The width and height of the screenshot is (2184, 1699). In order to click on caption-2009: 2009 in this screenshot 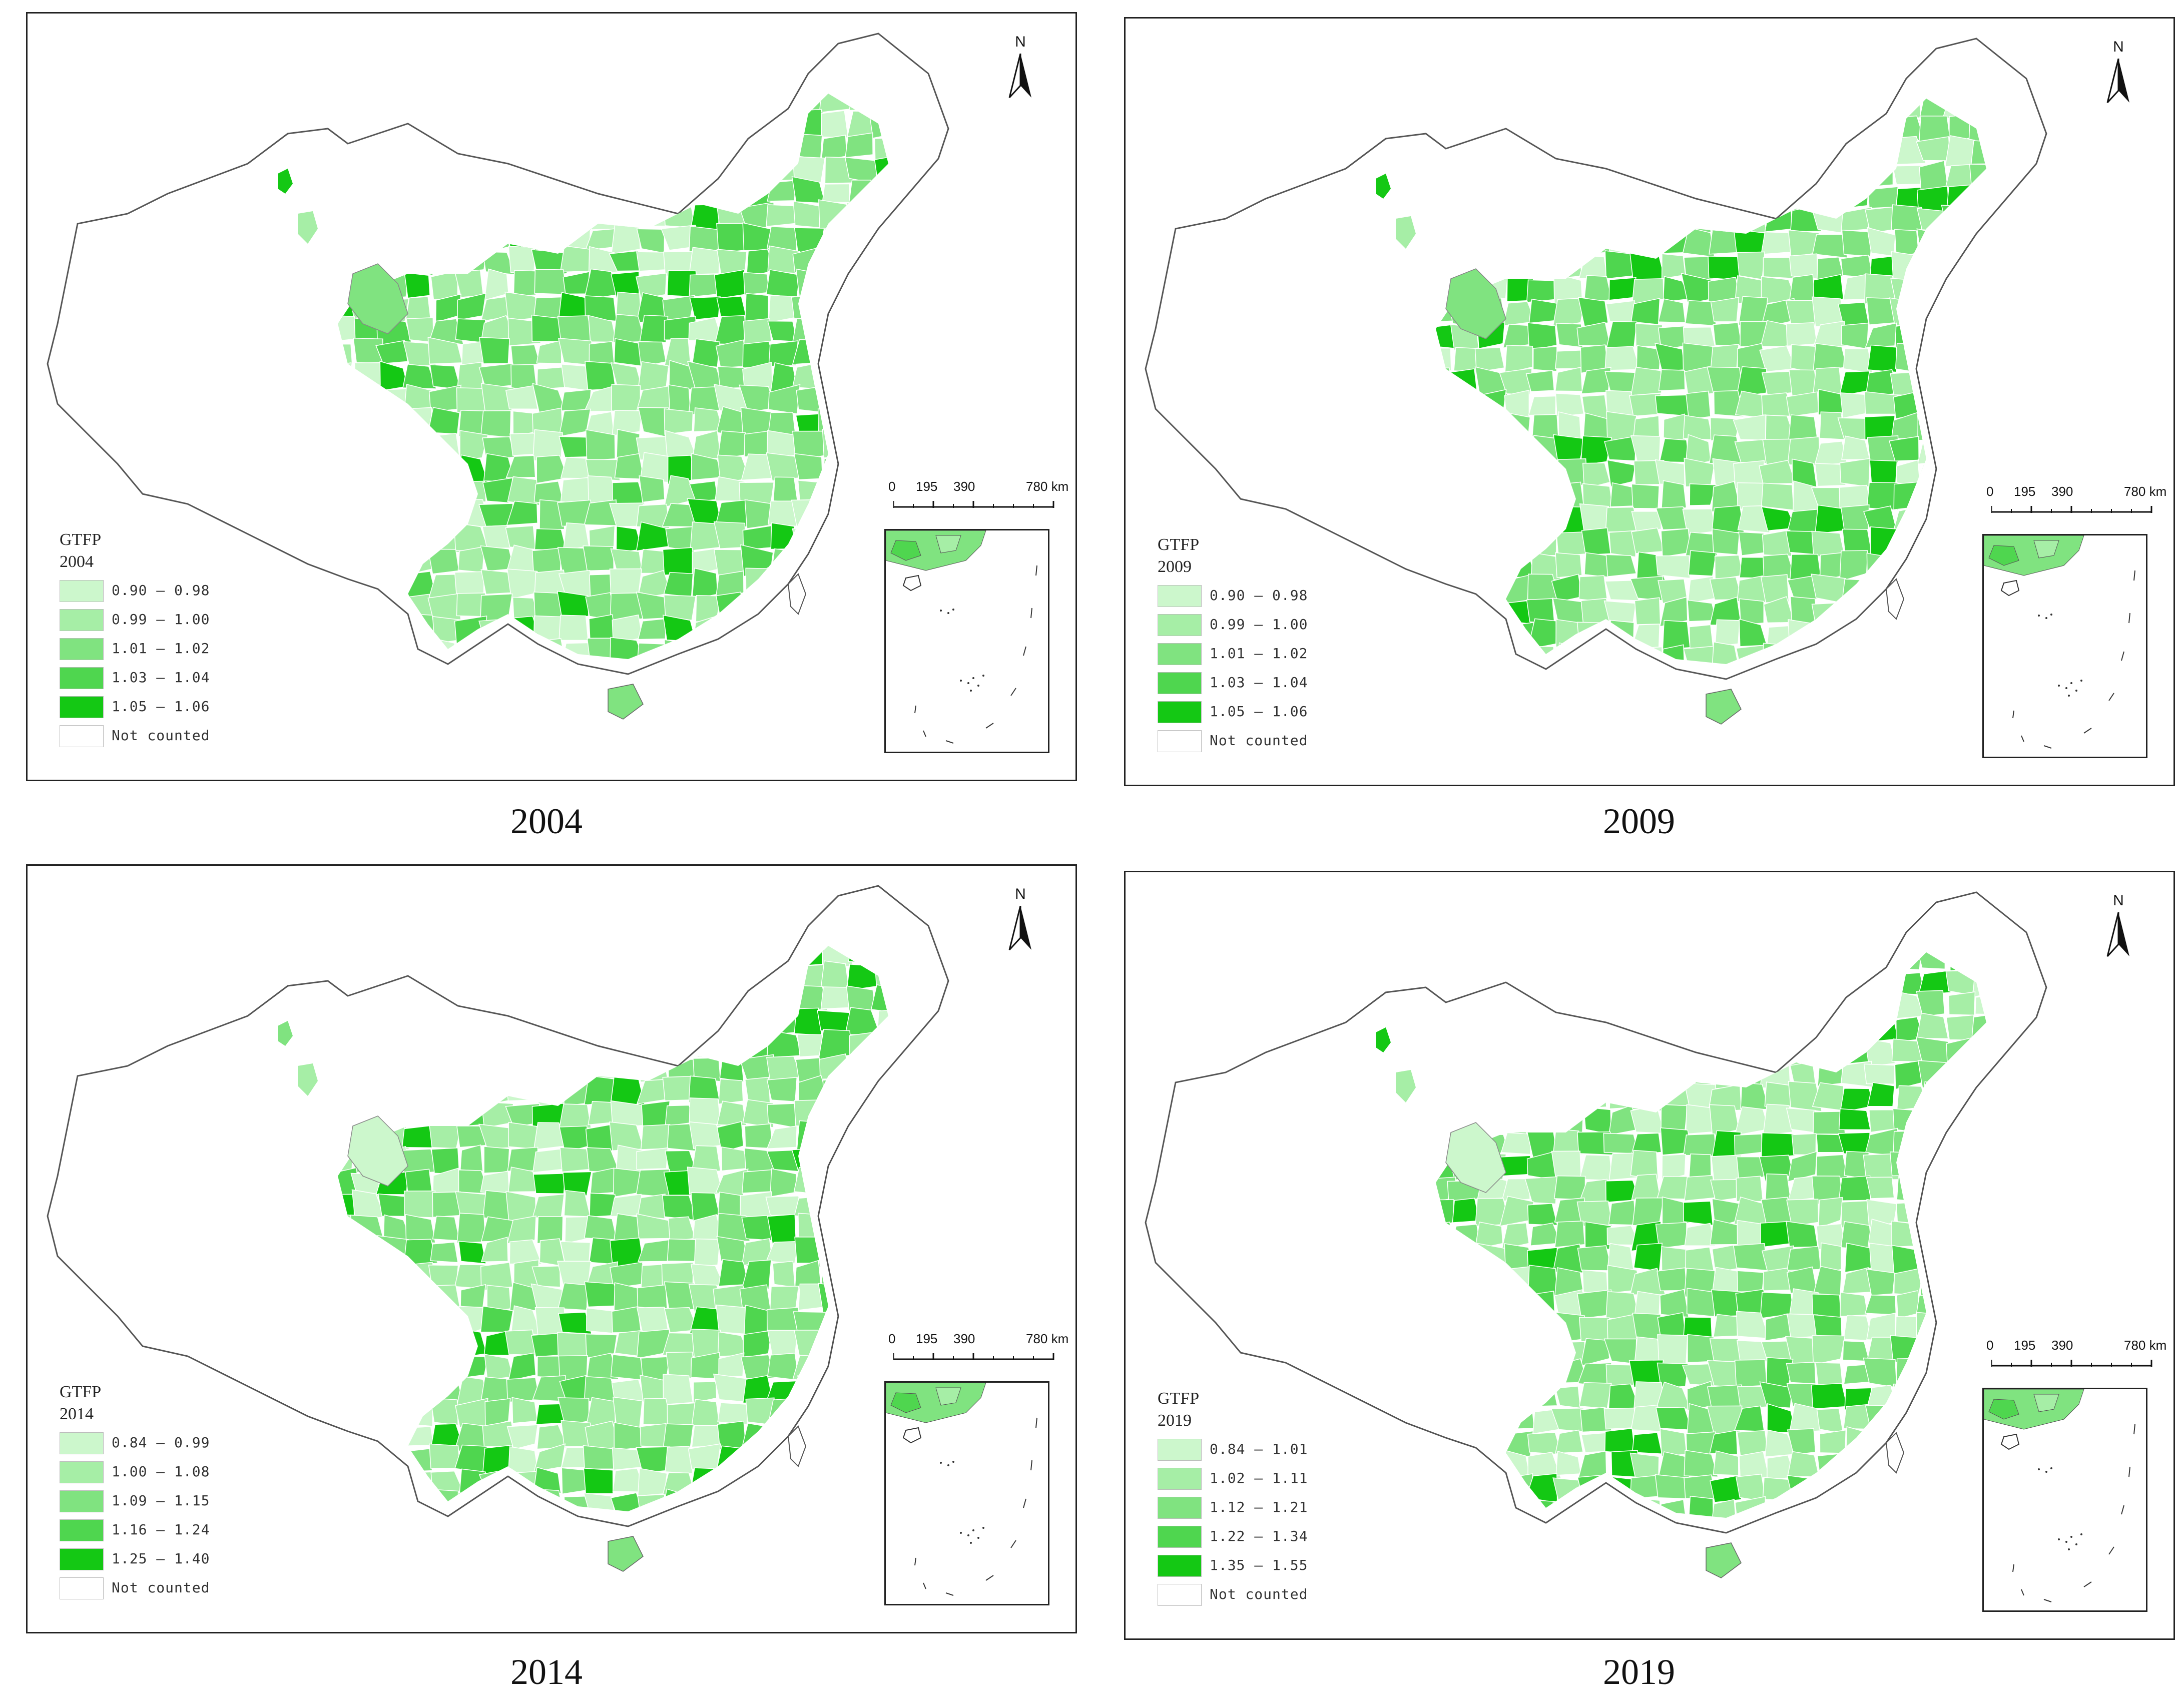, I will do `click(1639, 821)`.